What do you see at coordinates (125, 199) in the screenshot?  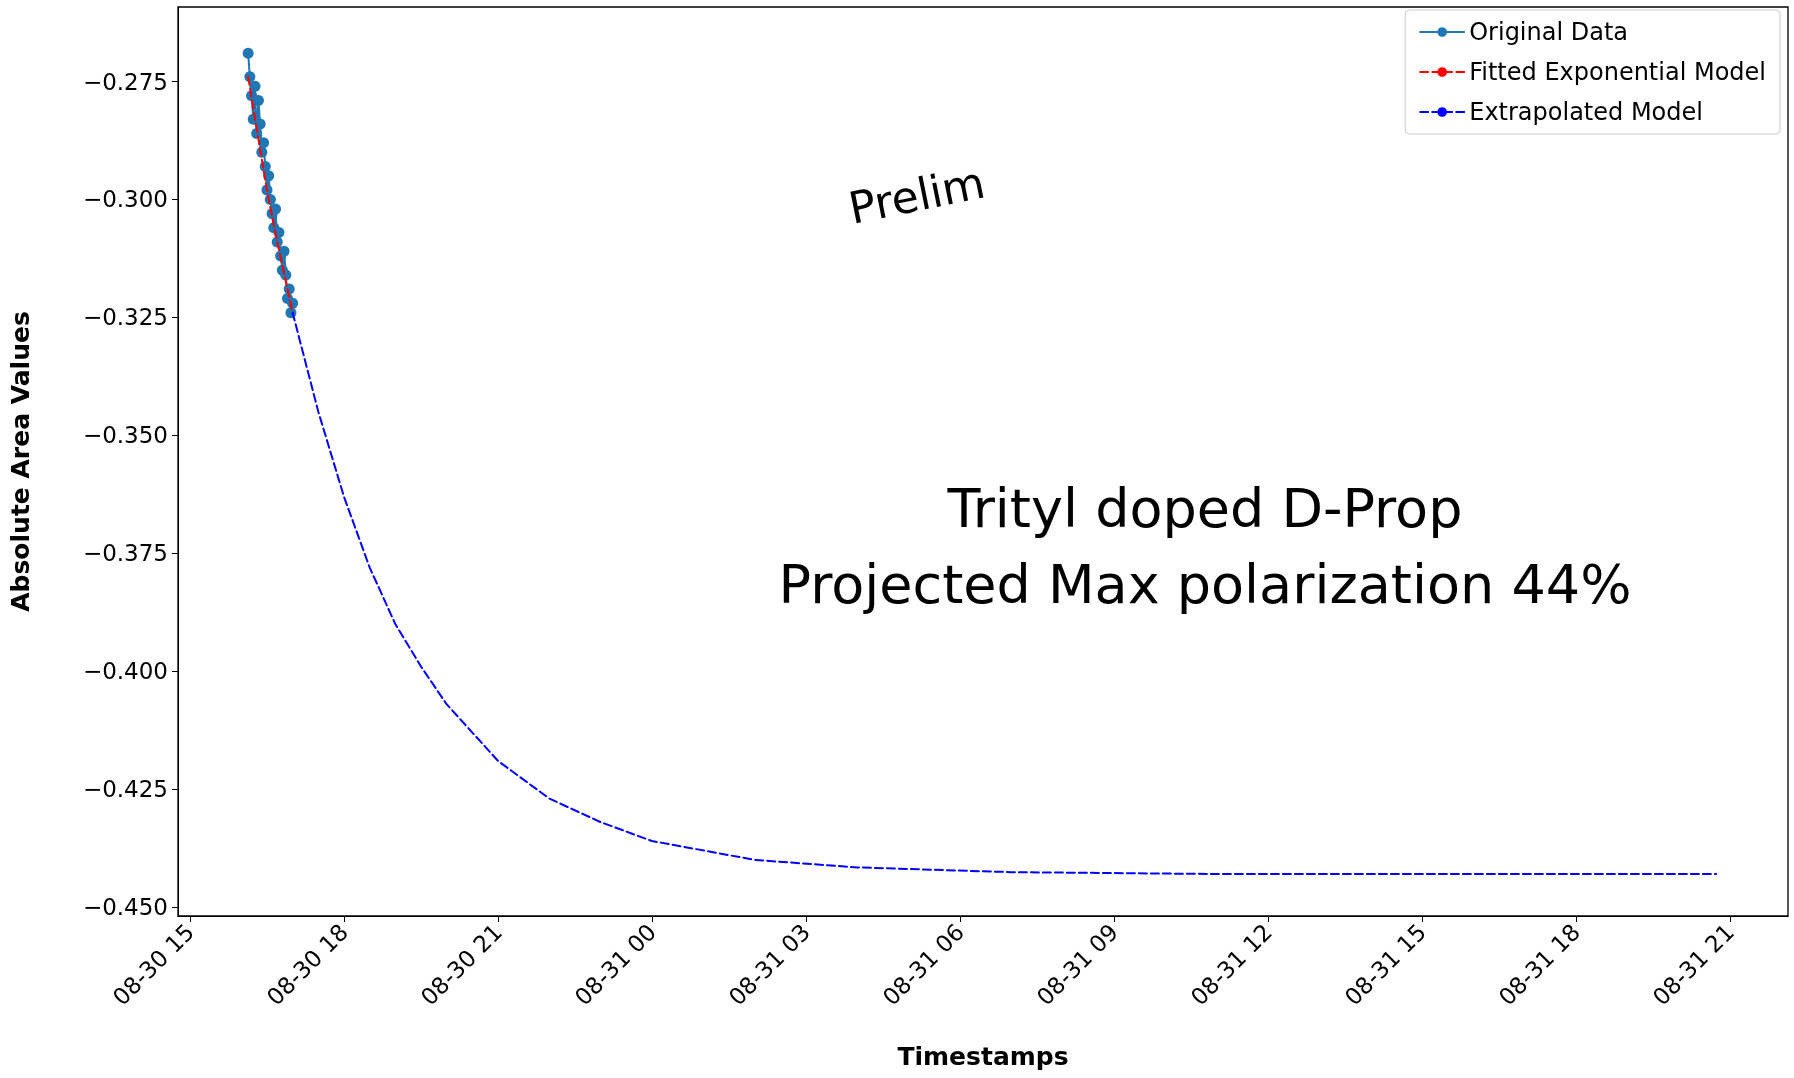 I see `y-tick-label: −0.300` at bounding box center [125, 199].